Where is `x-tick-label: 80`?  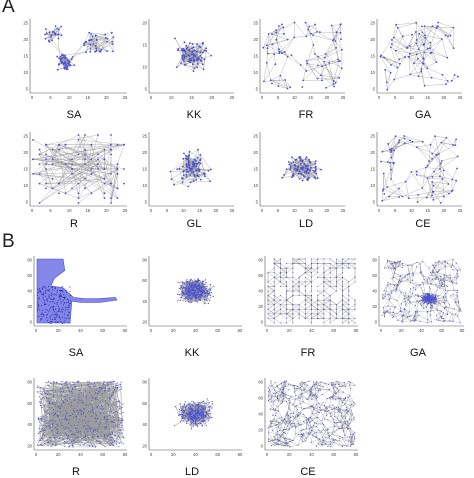 x-tick-label: 80 is located at coordinates (125, 330).